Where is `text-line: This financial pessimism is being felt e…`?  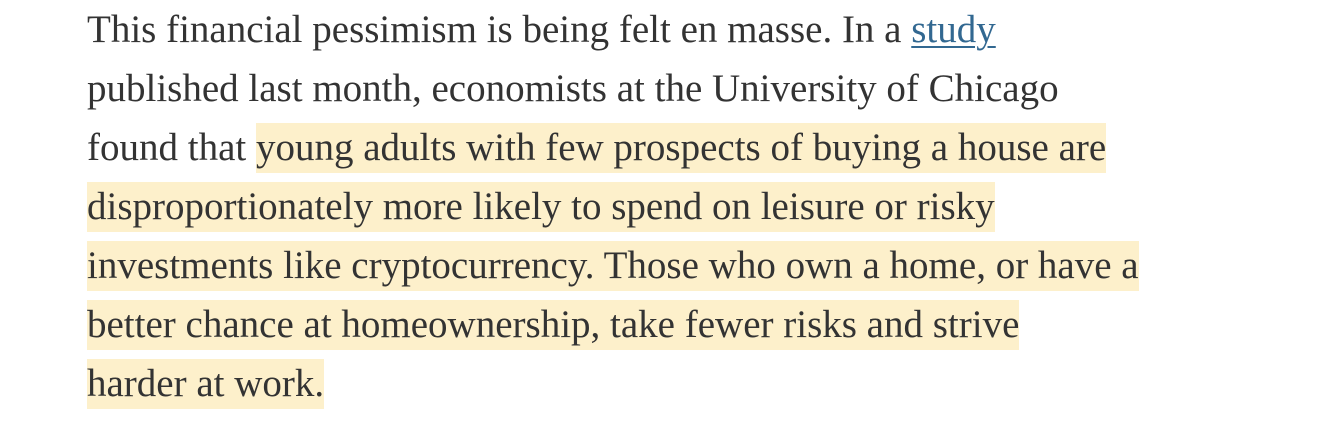
text-line: This financial pessimism is being felt e… is located at coordinates (613, 29).